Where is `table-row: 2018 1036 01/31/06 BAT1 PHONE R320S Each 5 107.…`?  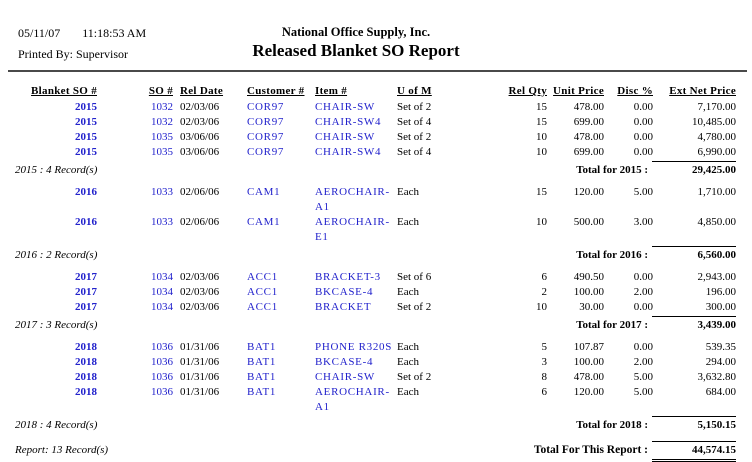 table-row: 2018 1036 01/31/06 BAT1 PHONE R320S Each 5 107.… is located at coordinates (386, 347).